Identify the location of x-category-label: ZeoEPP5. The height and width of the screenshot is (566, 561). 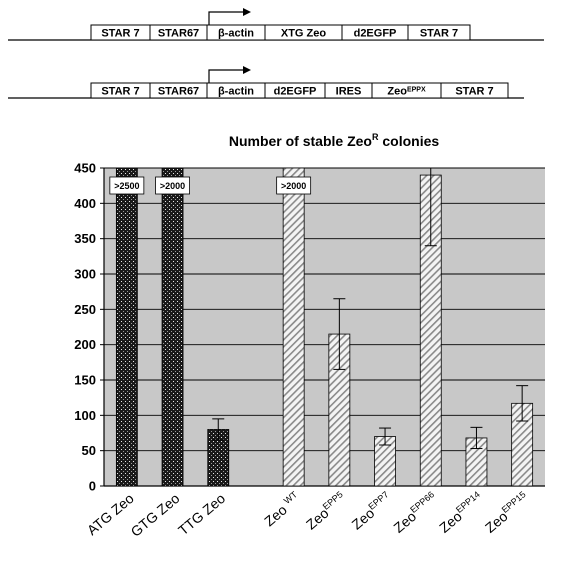
(325, 510).